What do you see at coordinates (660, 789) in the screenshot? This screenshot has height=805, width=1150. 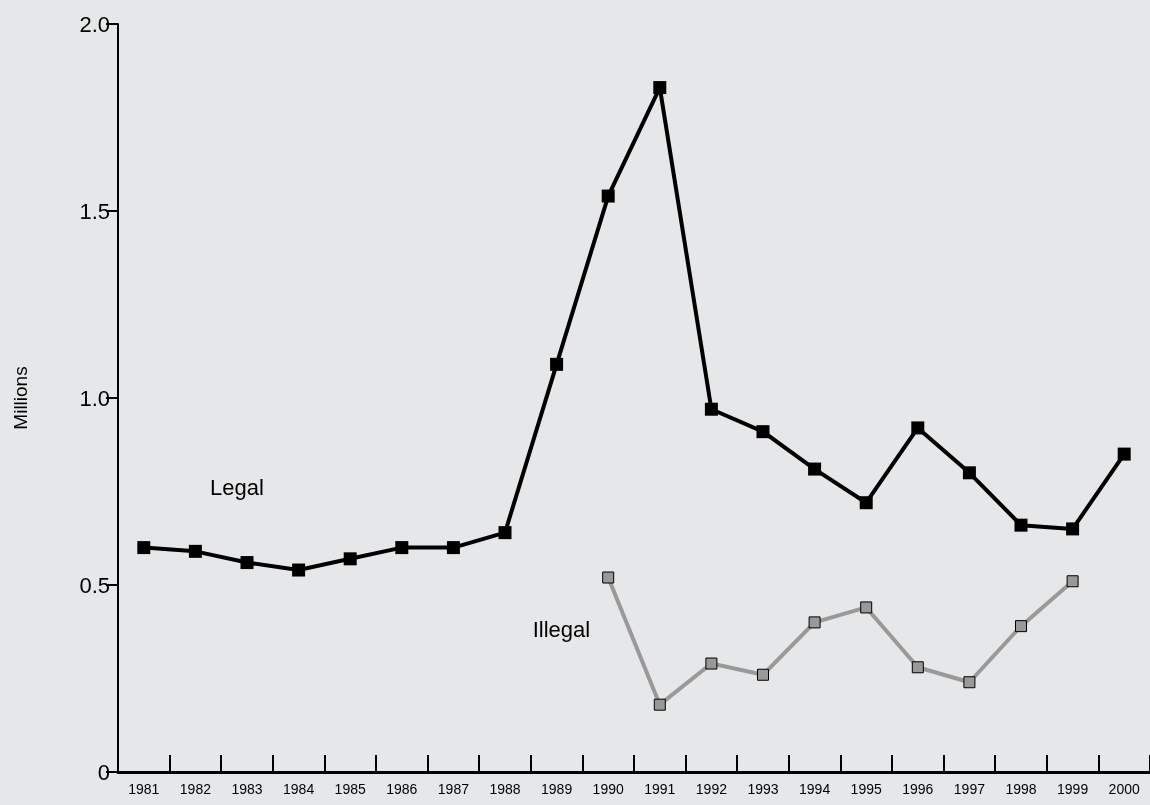 I see `x-tick-label: 1991` at bounding box center [660, 789].